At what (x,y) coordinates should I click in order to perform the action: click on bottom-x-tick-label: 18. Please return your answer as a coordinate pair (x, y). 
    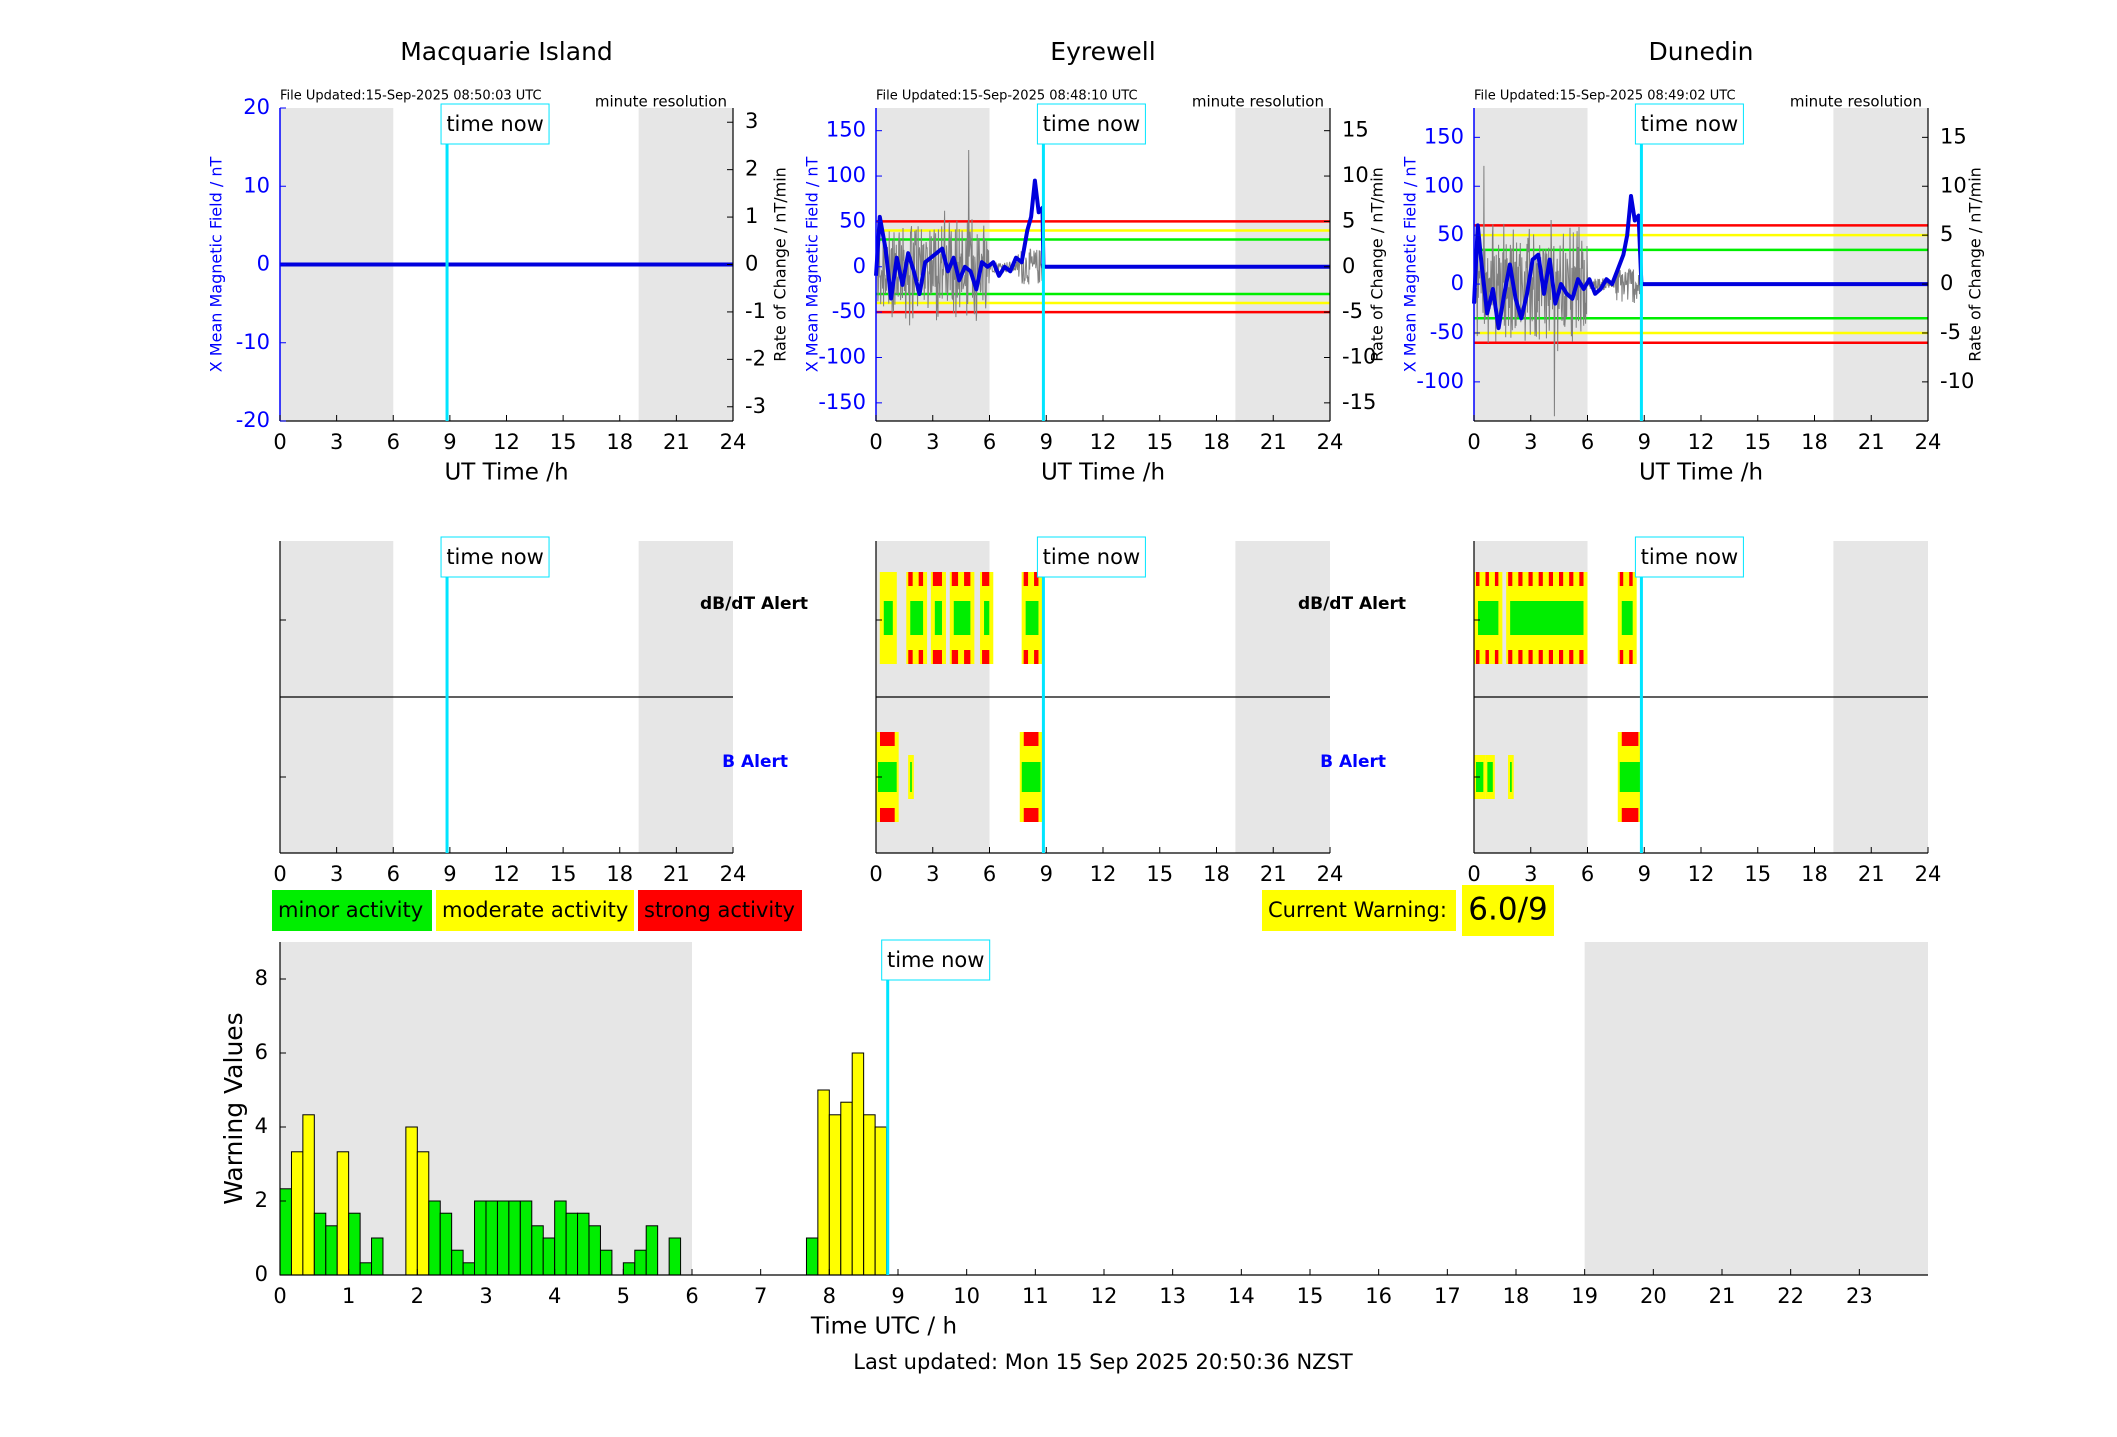
    Looking at the image, I should click on (1516, 1296).